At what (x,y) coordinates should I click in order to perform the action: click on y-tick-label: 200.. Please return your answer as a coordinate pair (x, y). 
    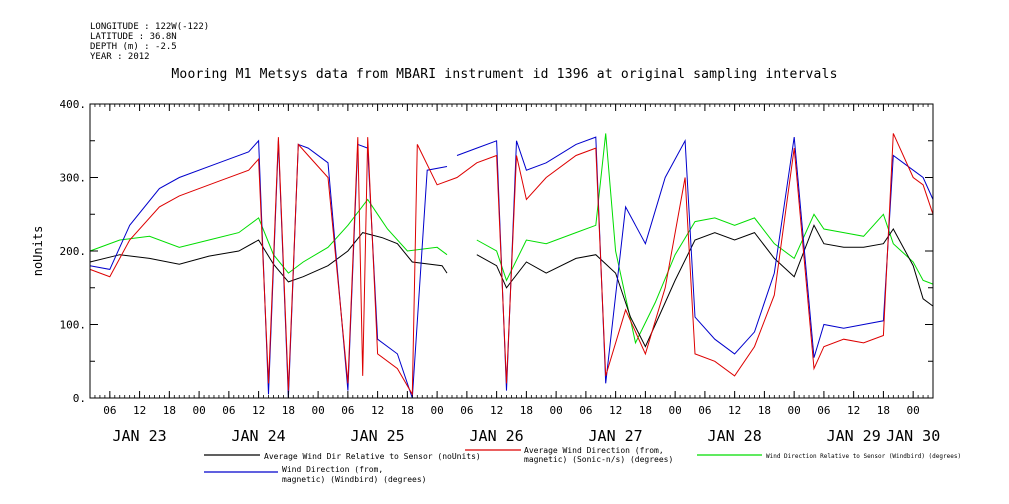
    Looking at the image, I should click on (73, 251).